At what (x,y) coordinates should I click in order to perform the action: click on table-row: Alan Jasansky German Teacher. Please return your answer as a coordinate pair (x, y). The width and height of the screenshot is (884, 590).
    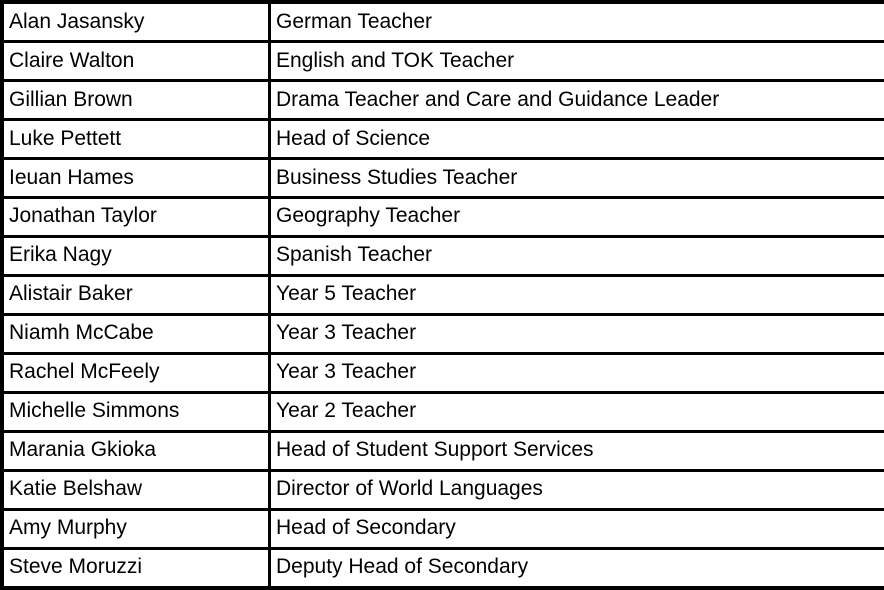
    Looking at the image, I should click on (442, 22).